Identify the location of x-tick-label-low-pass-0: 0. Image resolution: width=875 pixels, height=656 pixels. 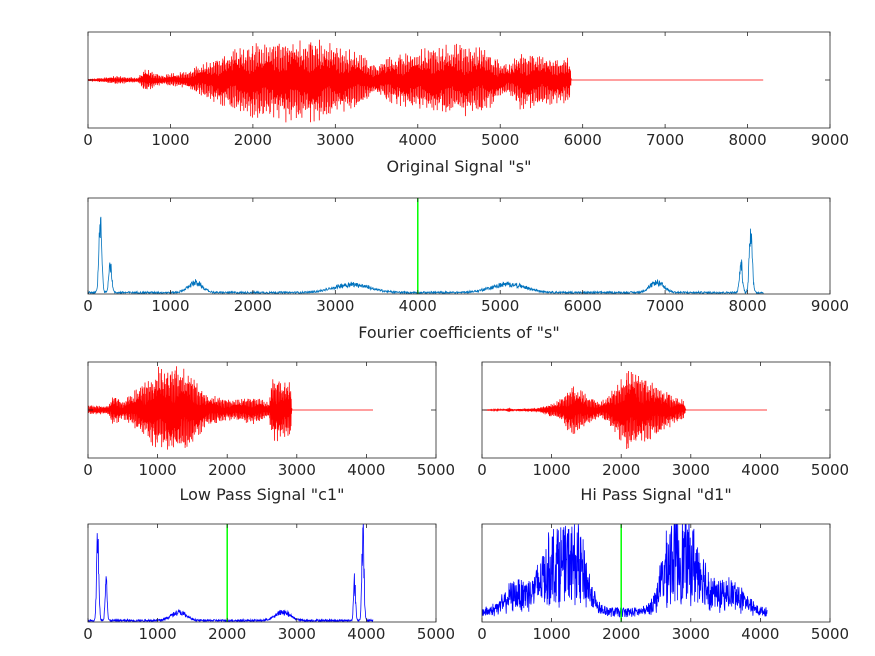
(88, 470).